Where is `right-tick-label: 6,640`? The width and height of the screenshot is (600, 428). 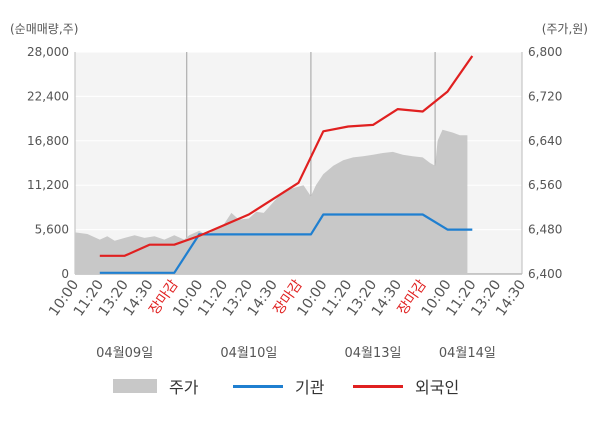 right-tick-label: 6,640 is located at coordinates (545, 141).